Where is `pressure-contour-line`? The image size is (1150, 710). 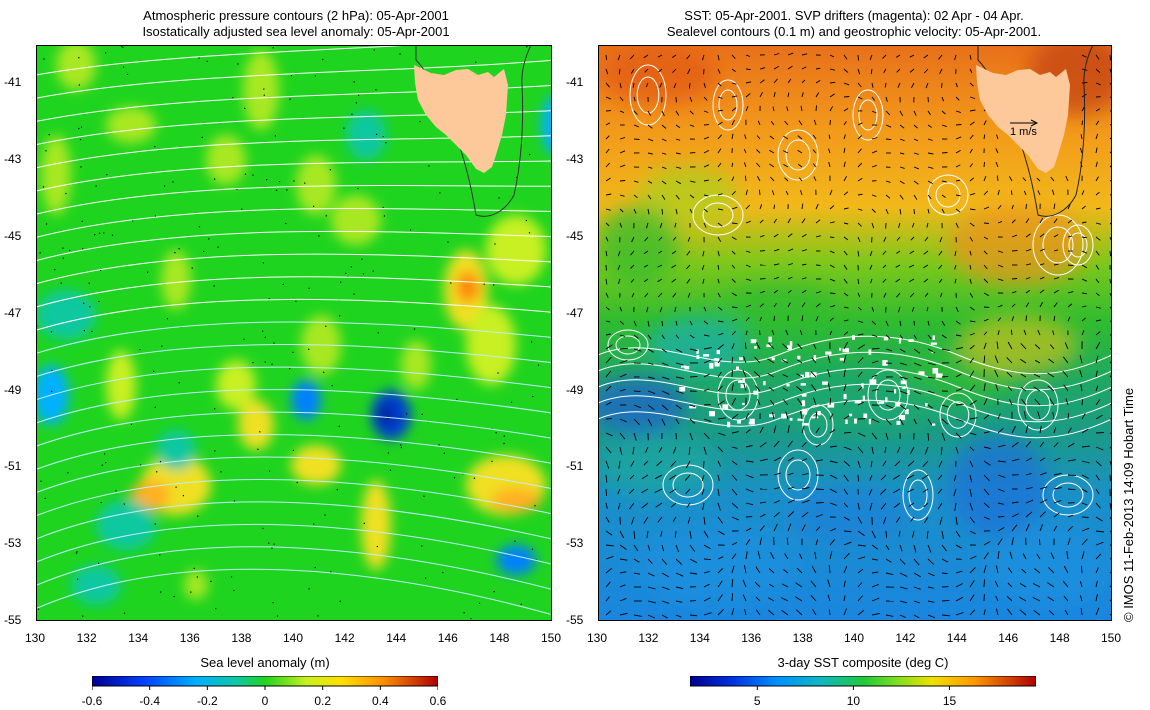 pressure-contour-line is located at coordinates (294, 269).